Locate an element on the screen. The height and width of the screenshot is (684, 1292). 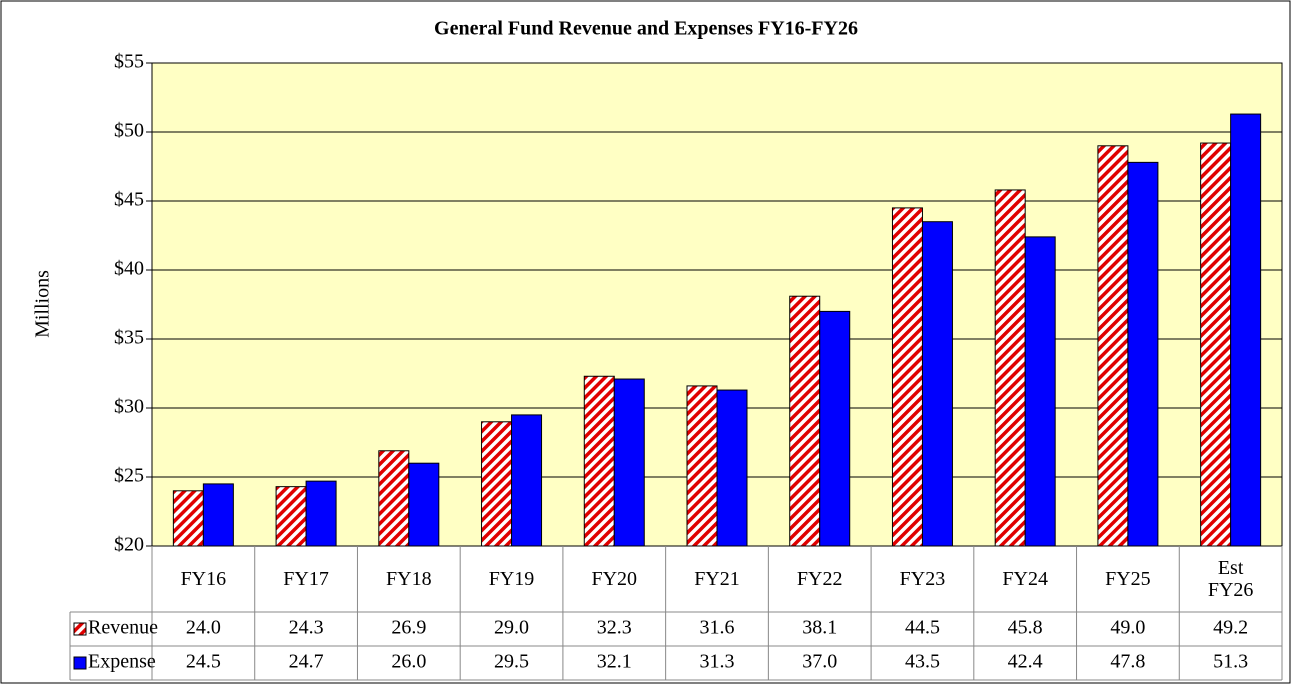
data-label: 31.3 is located at coordinates (717, 662).